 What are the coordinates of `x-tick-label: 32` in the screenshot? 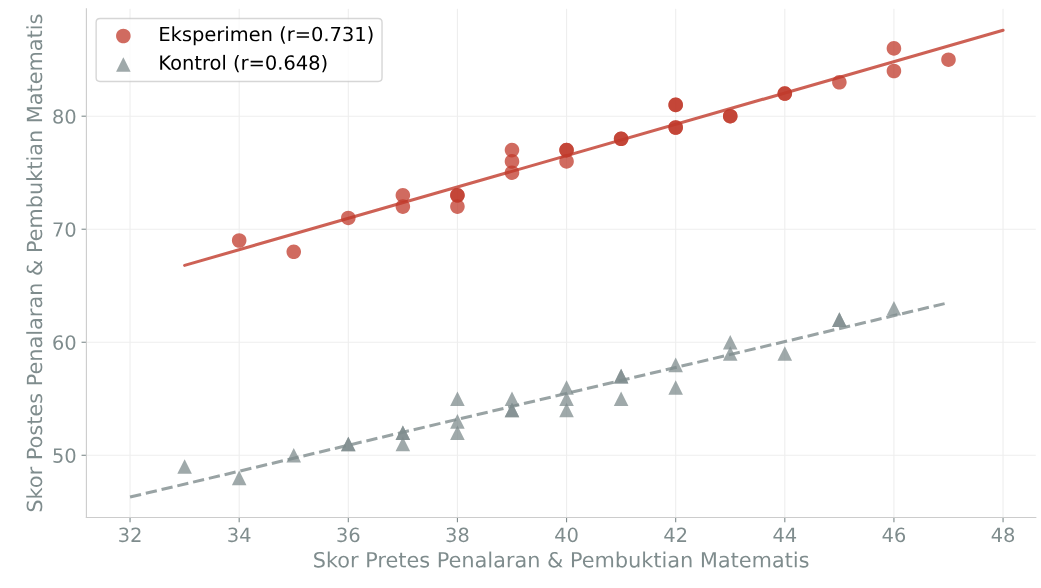 It's located at (130, 535).